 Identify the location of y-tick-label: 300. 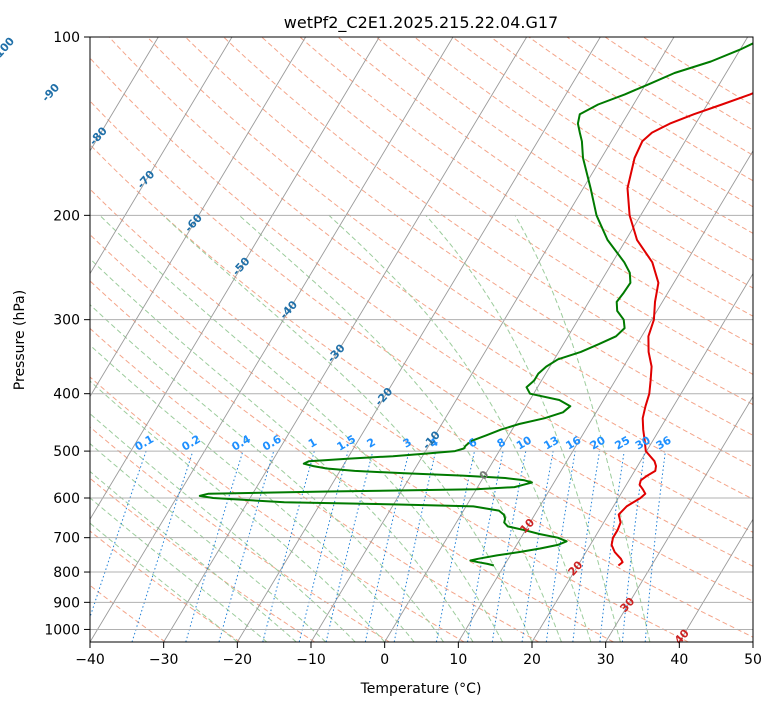
(66, 321).